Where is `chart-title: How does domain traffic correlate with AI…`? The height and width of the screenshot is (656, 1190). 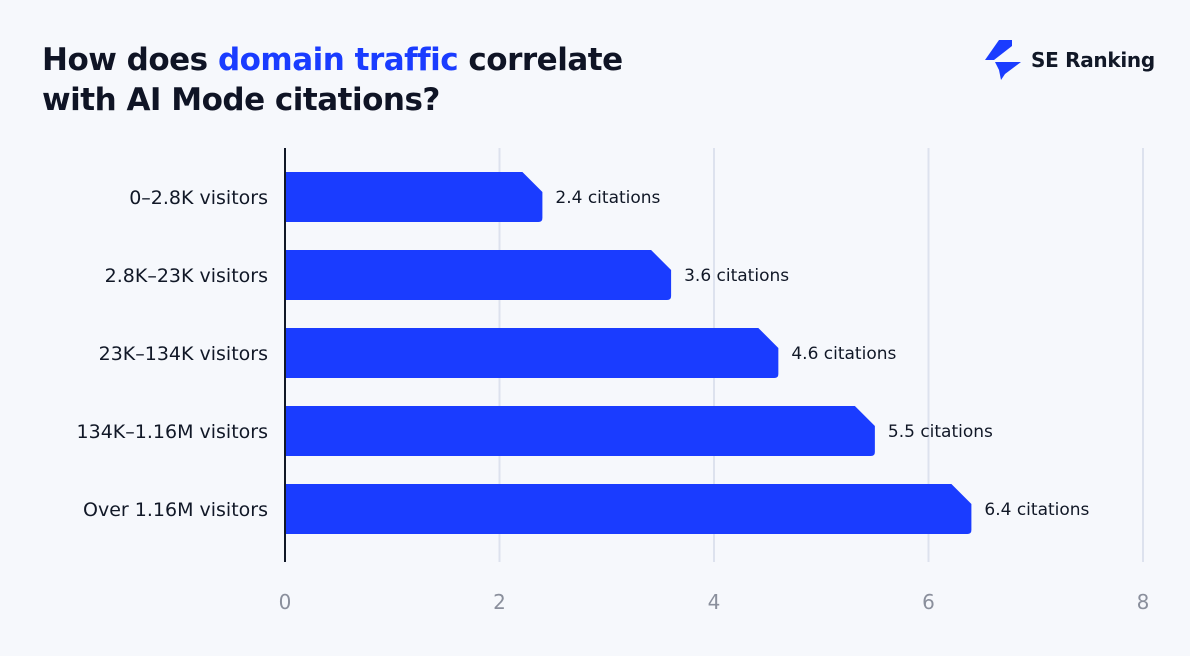
chart-title: How does domain traffic correlate with AI… is located at coordinates (332, 80).